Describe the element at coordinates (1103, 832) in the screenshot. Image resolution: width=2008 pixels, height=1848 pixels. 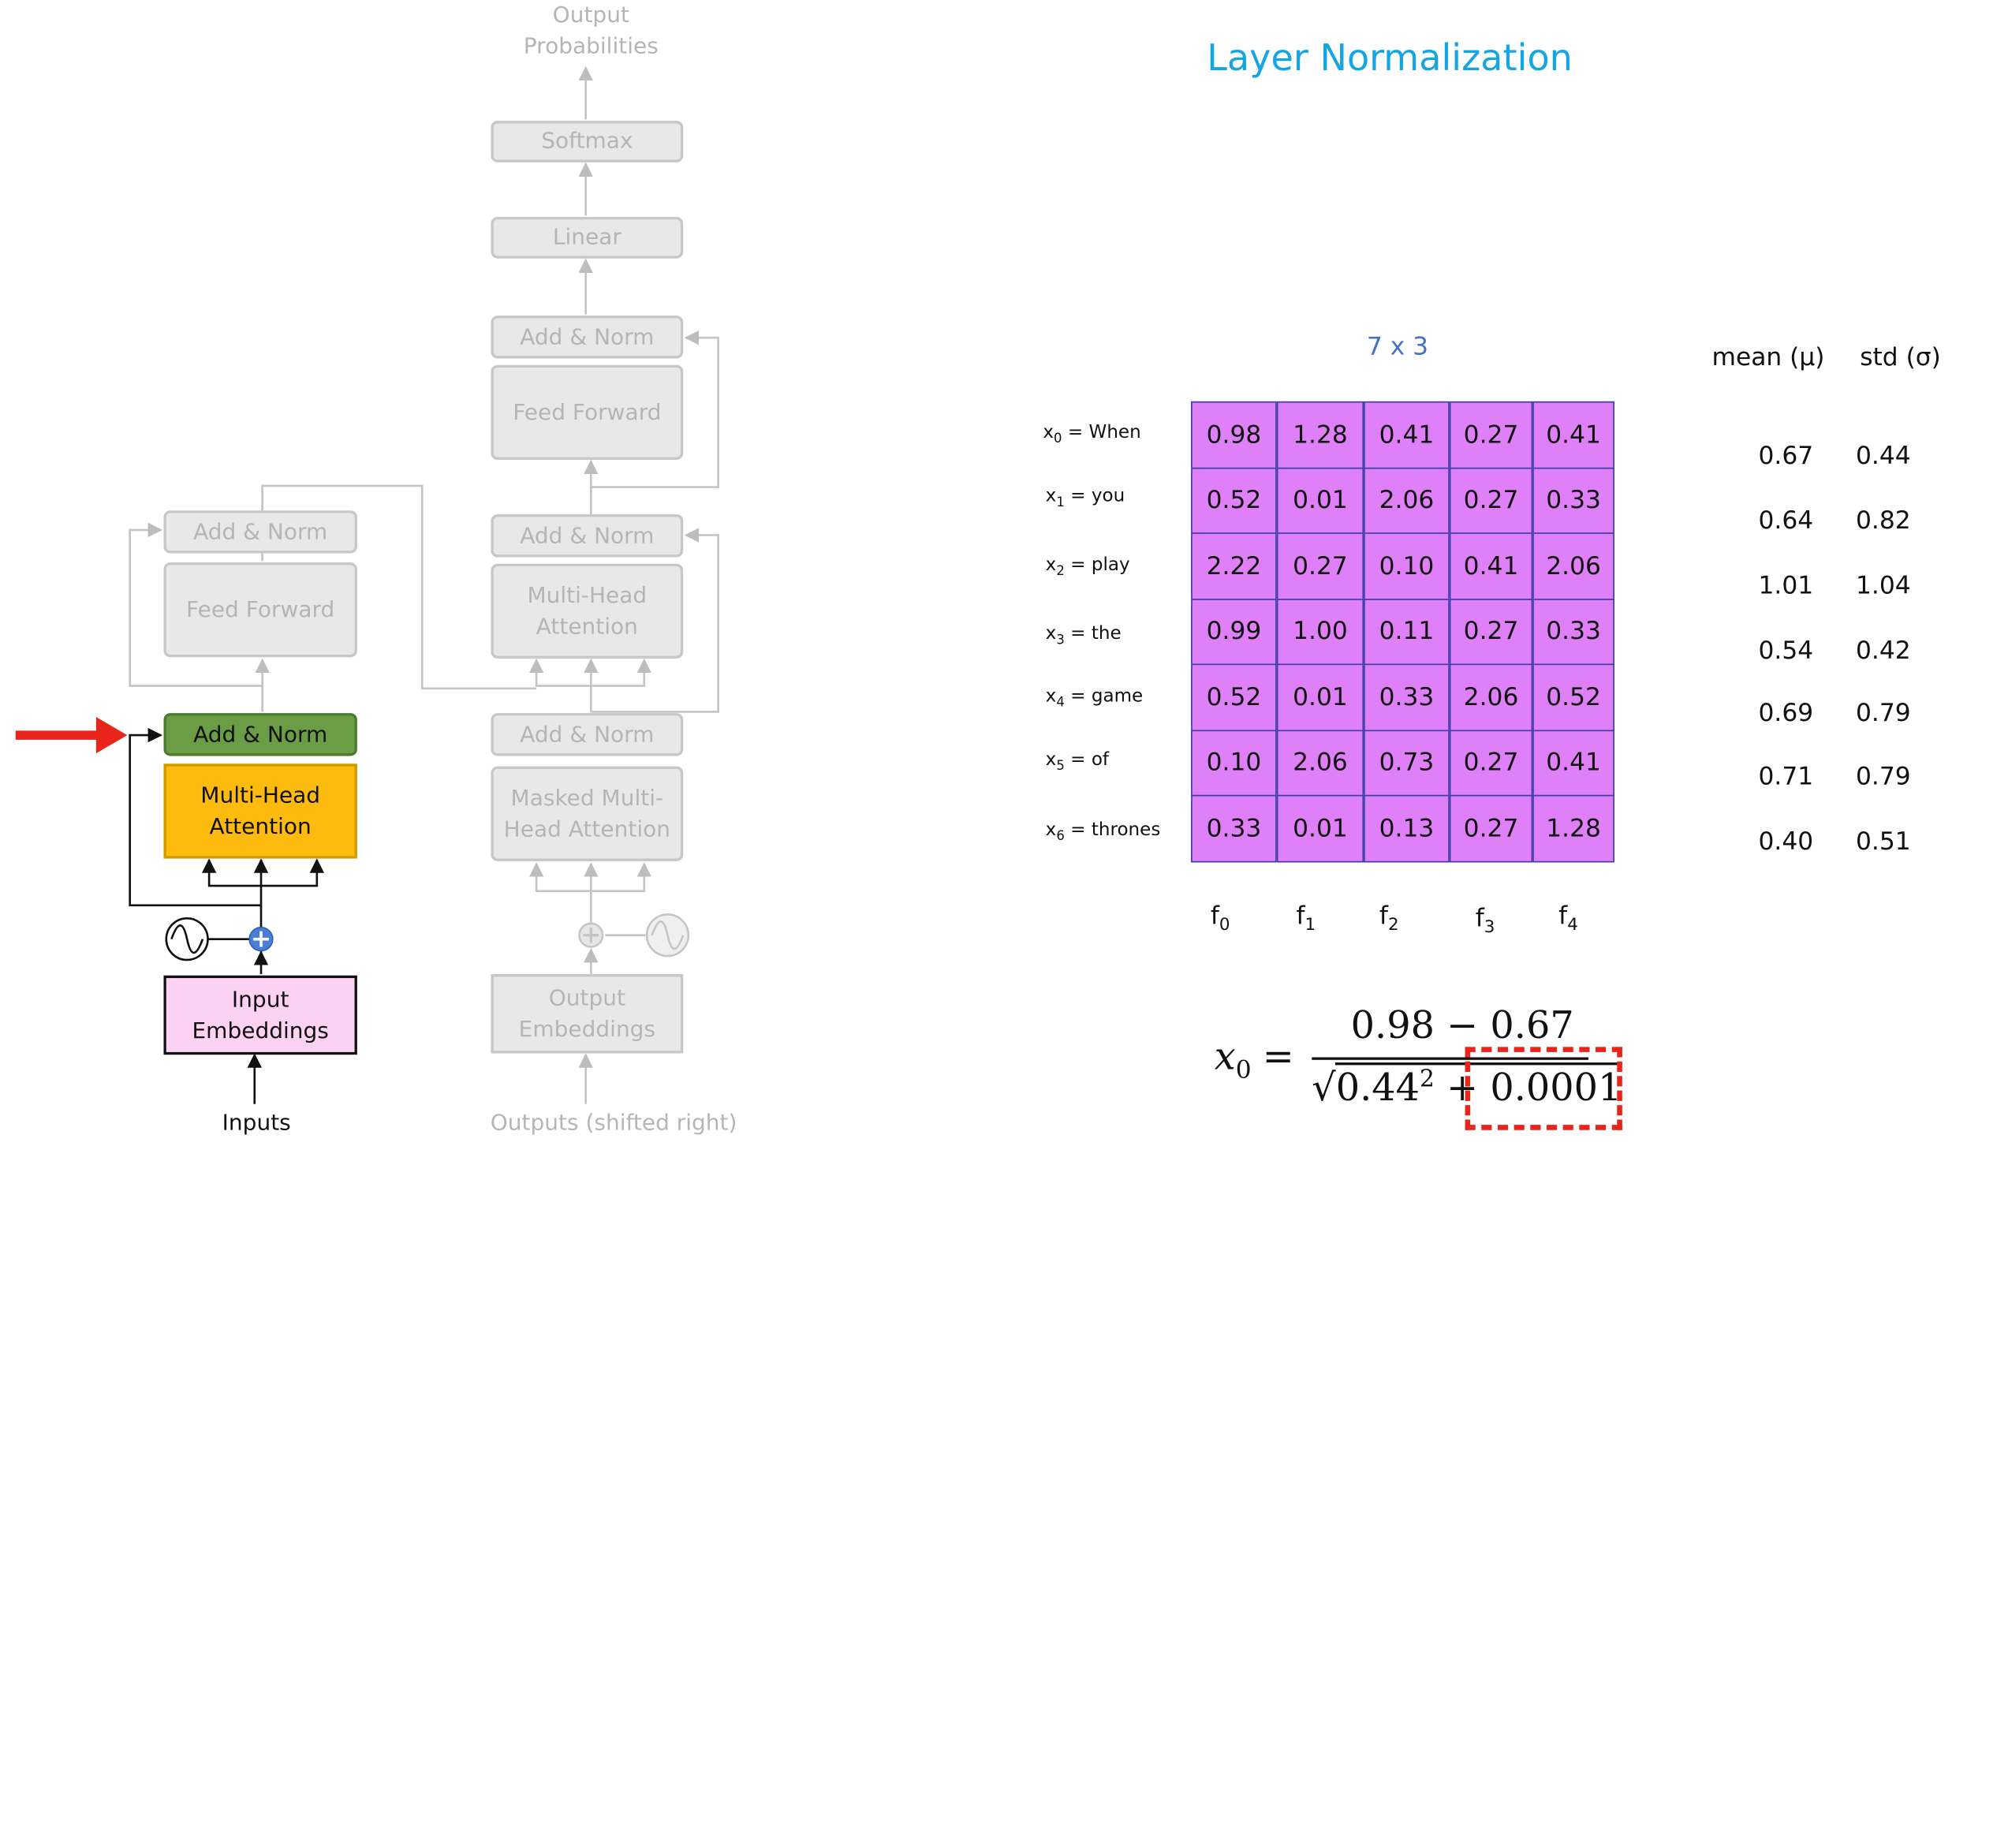
I see `row-label: x6 = thrones` at that location.